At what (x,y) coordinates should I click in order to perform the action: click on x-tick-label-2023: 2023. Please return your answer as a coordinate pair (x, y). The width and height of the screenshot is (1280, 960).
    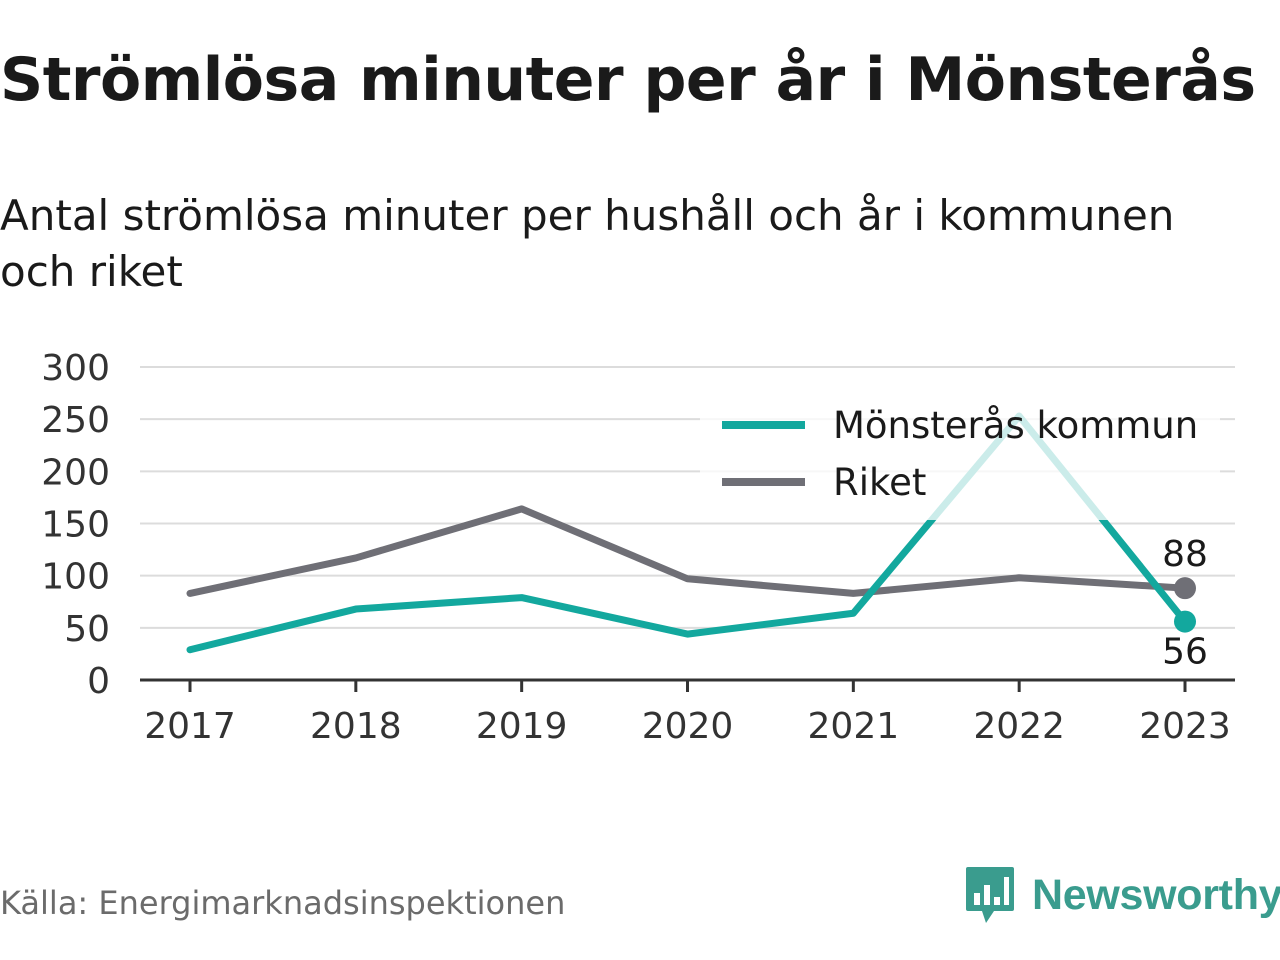
    Looking at the image, I should click on (1185, 726).